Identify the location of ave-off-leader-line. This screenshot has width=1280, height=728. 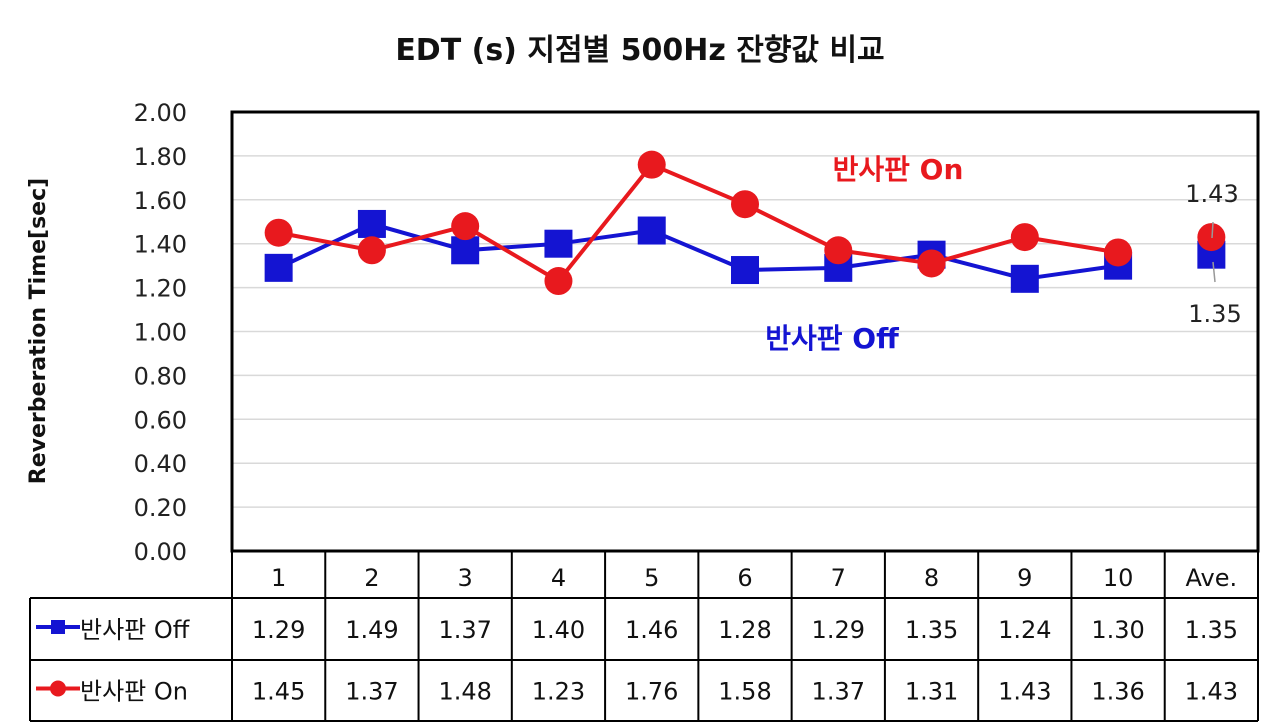
(1214, 272).